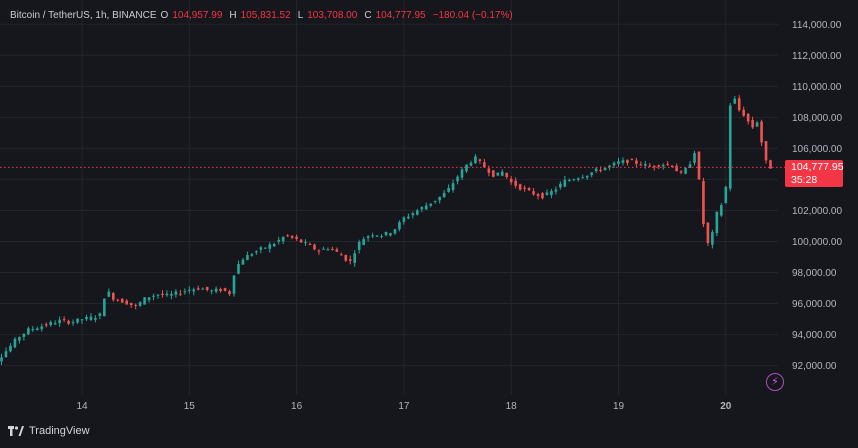 This screenshot has width=858, height=448. What do you see at coordinates (817, 118) in the screenshot?
I see `y-tick-label: 108,000.00` at bounding box center [817, 118].